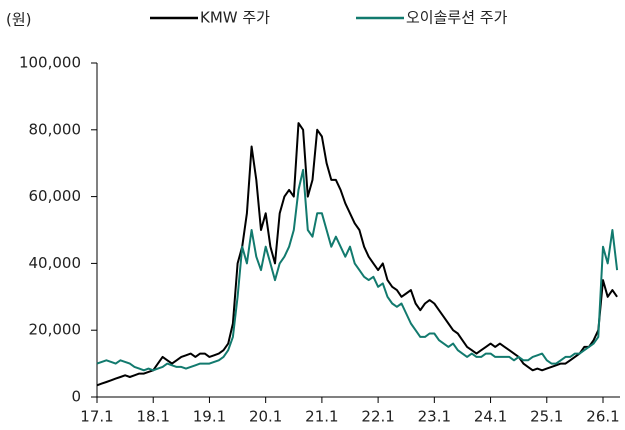 This screenshot has width=625, height=430. Describe the element at coordinates (153, 417) in the screenshot. I see `x-tick-label: 18.1` at that location.